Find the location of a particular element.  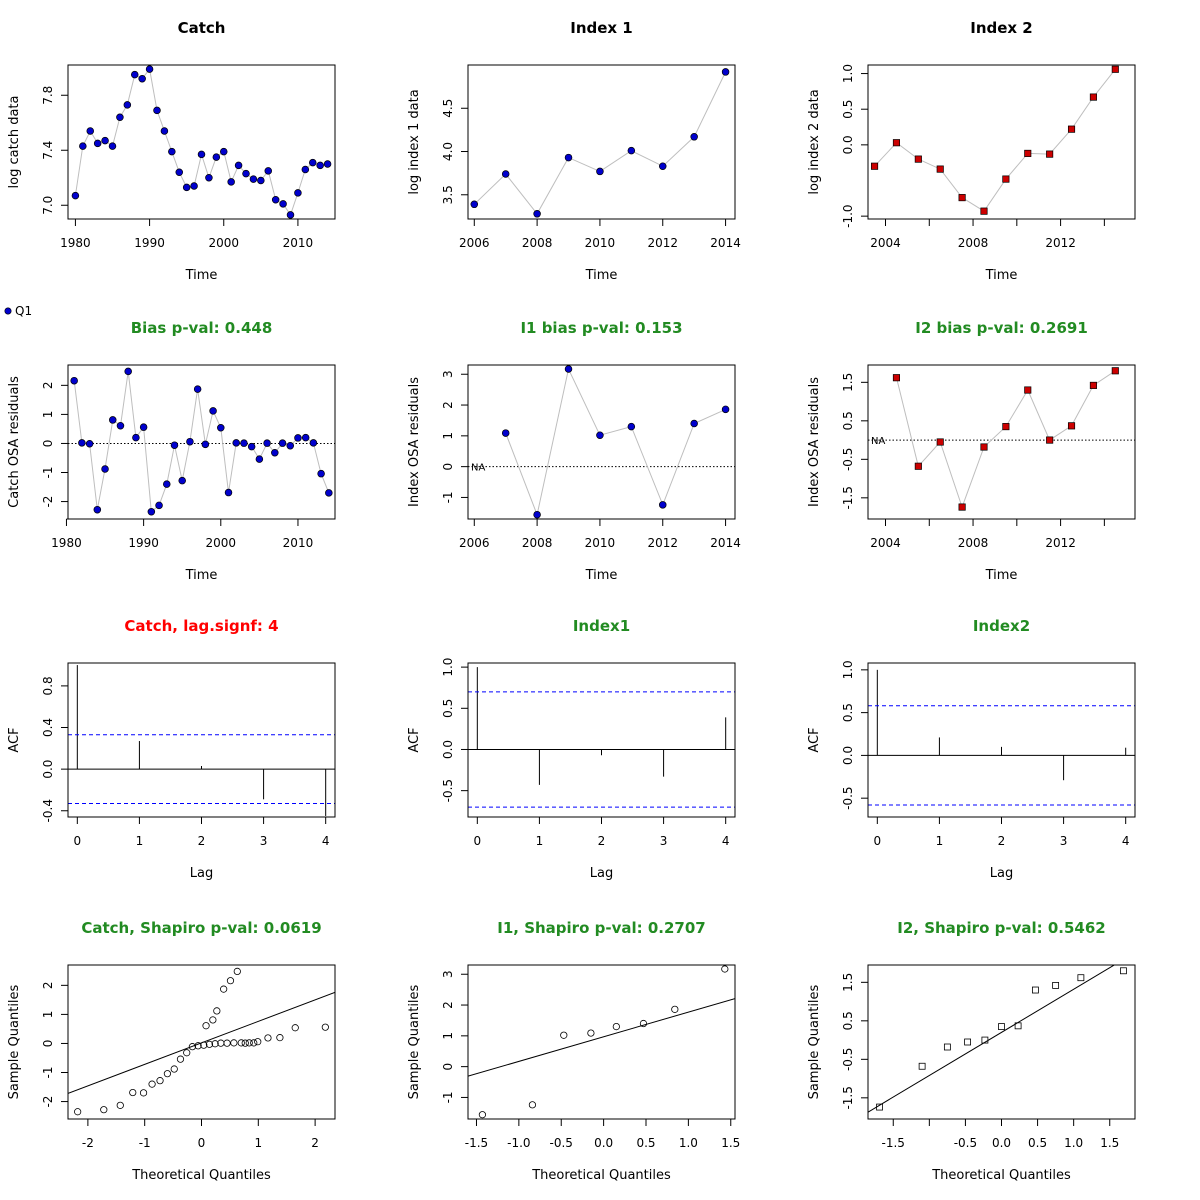

y-tick-label: -0.4 is located at coordinates (48, 810).